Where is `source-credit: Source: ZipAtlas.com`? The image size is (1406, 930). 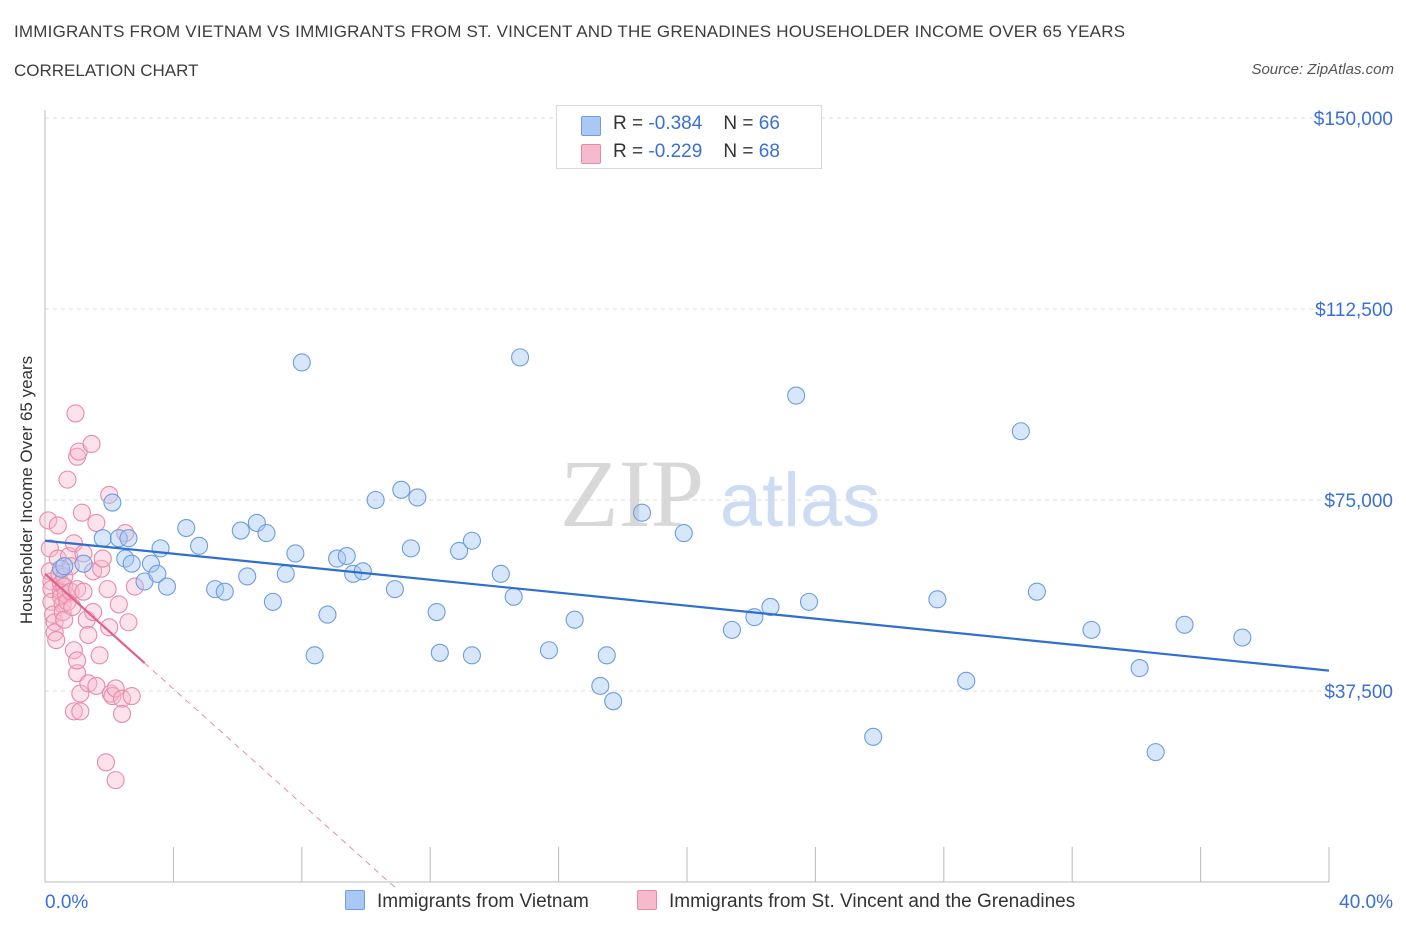
source-credit: Source: ZipAtlas.com is located at coordinates (1322, 69).